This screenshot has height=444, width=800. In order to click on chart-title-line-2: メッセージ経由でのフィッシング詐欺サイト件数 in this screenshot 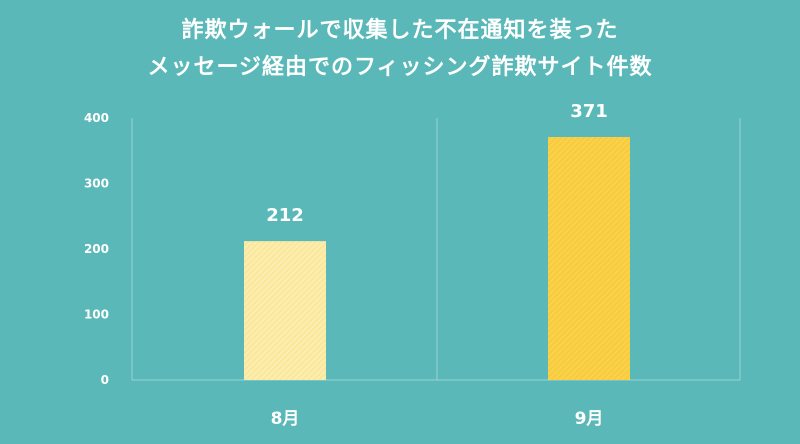, I will do `click(400, 67)`.